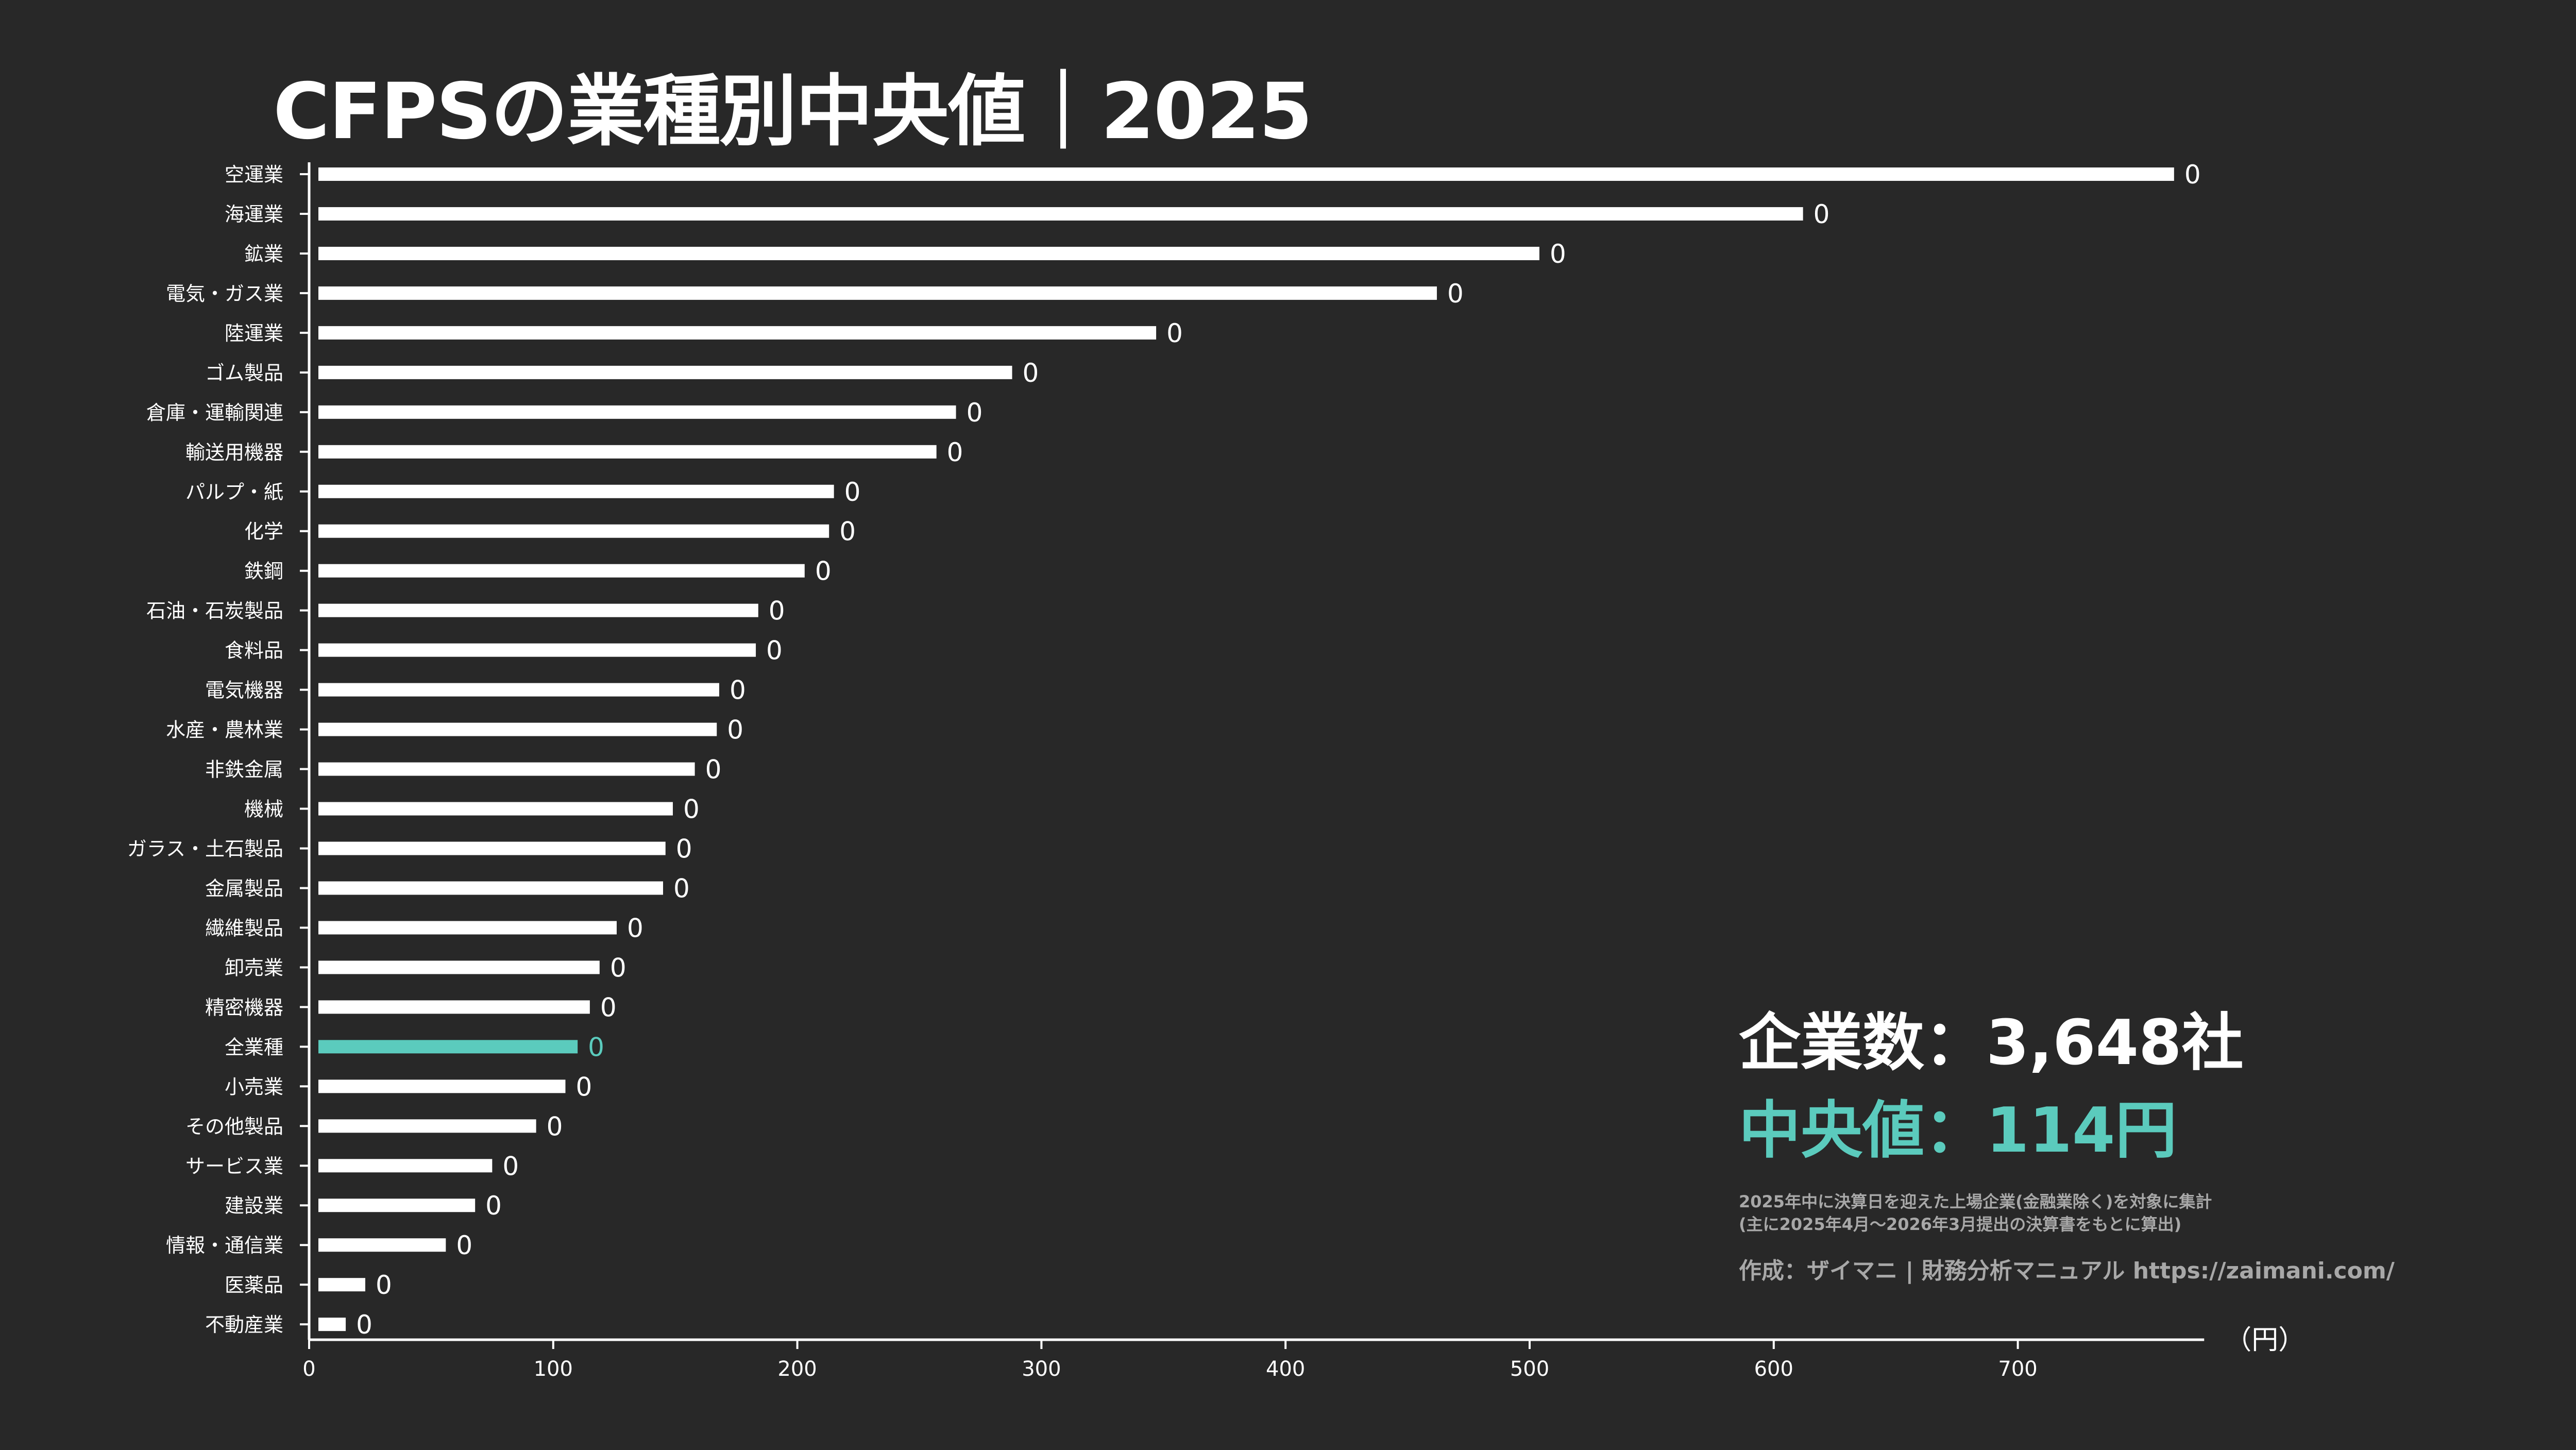  What do you see at coordinates (448, 1047) in the screenshot?
I see `bar-highlight` at bounding box center [448, 1047].